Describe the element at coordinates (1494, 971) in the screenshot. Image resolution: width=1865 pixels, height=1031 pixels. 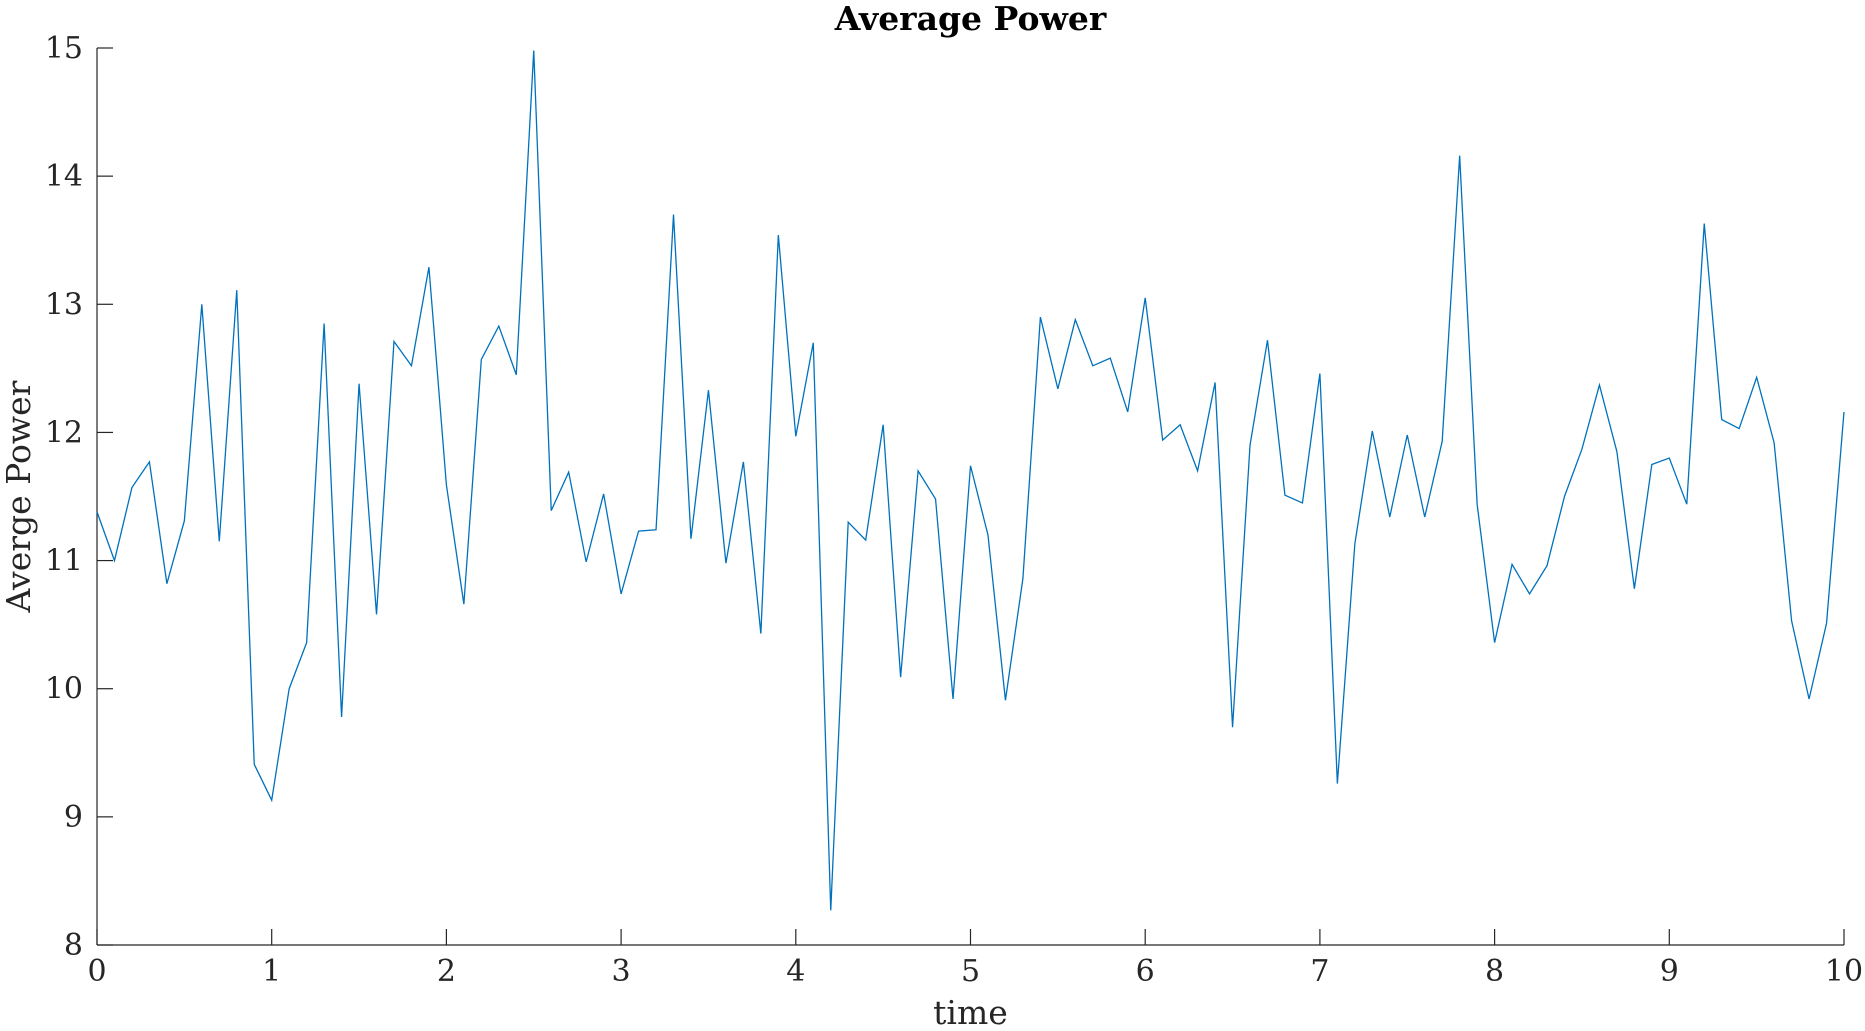
I see `x-tick-label: 8` at that location.